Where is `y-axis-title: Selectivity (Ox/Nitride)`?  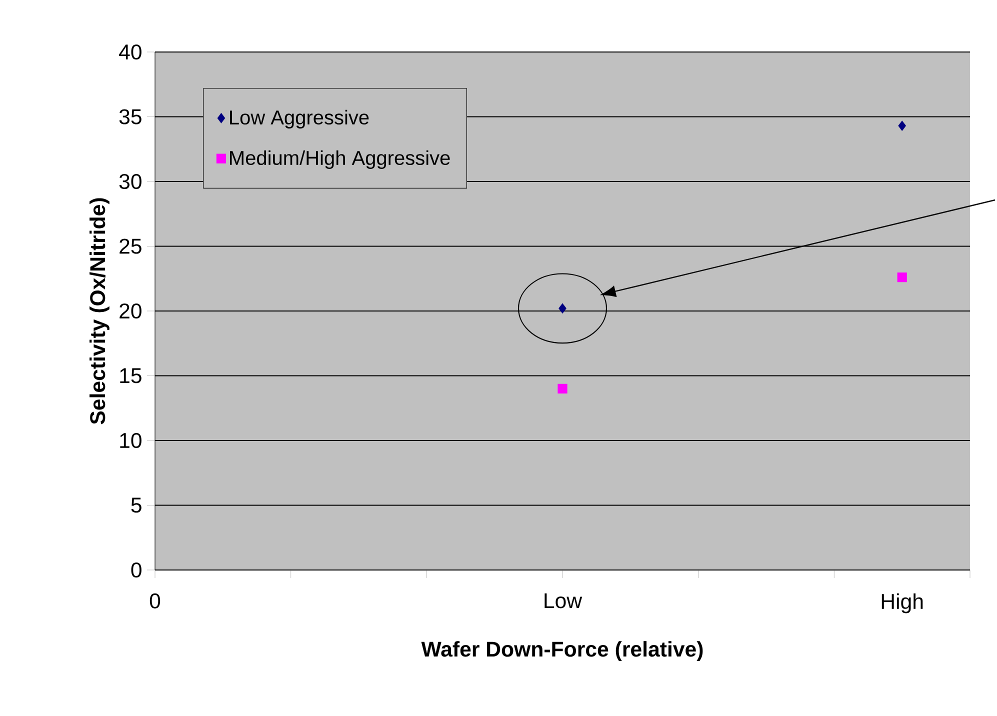 y-axis-title: Selectivity (Ox/Nitride) is located at coordinates (100, 311).